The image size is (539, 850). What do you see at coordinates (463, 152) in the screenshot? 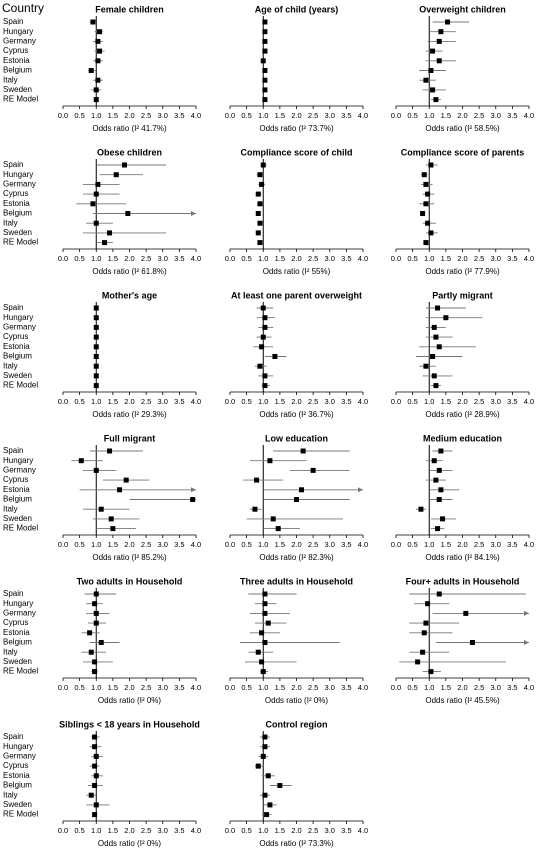
I see `panel-title: Compliance score of parents` at bounding box center [463, 152].